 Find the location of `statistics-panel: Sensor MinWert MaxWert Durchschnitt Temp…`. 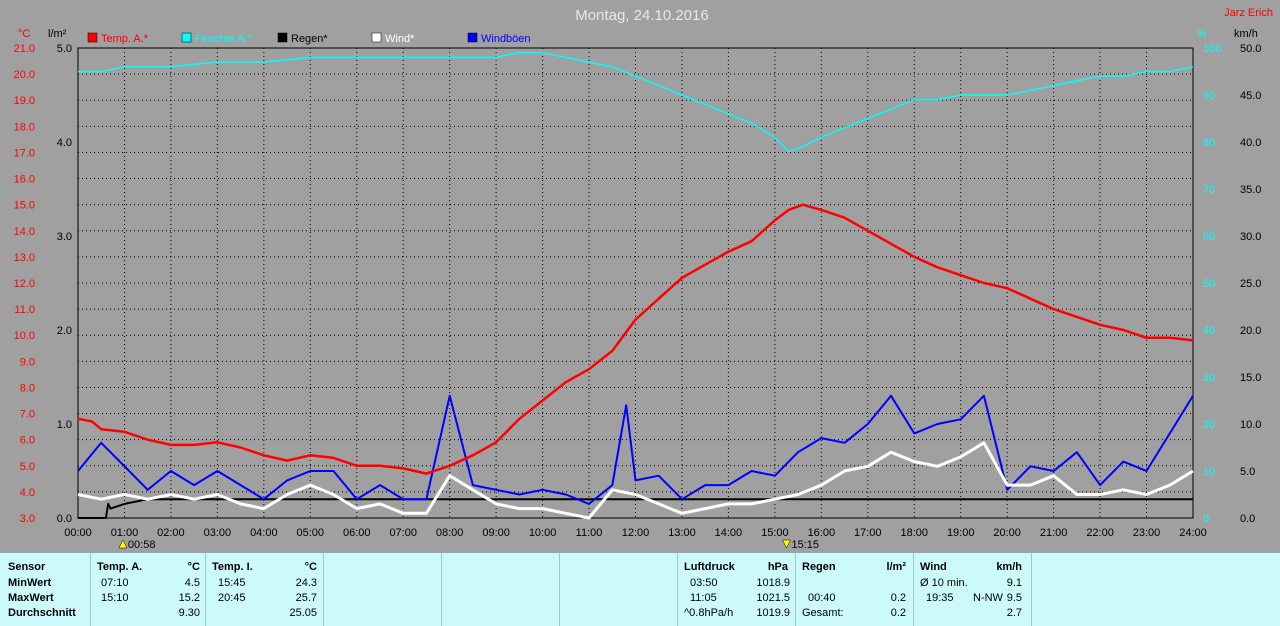

statistics-panel: Sensor MinWert MaxWert Durchschnitt Temp… is located at coordinates (640, 589).